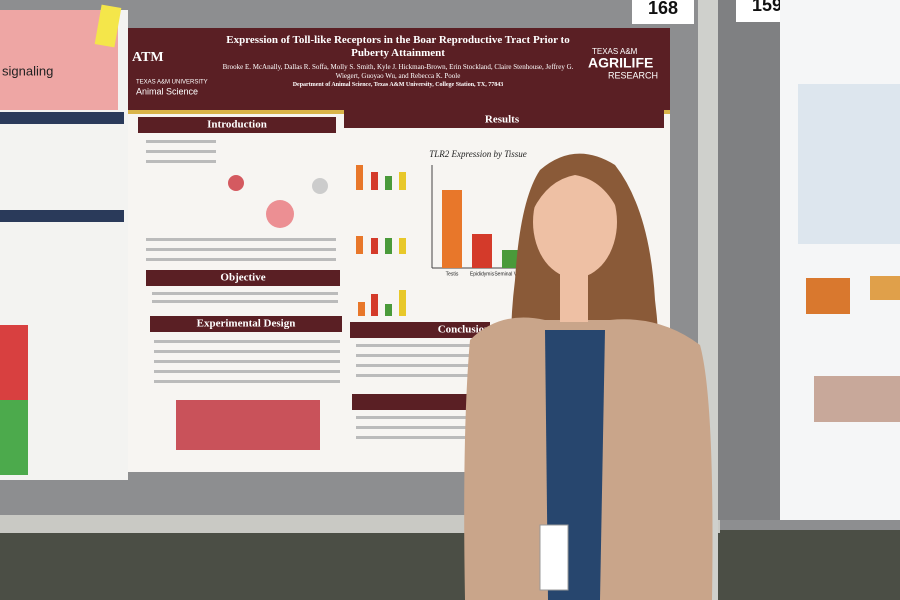  I want to click on sticky-note, so click(108, 26).